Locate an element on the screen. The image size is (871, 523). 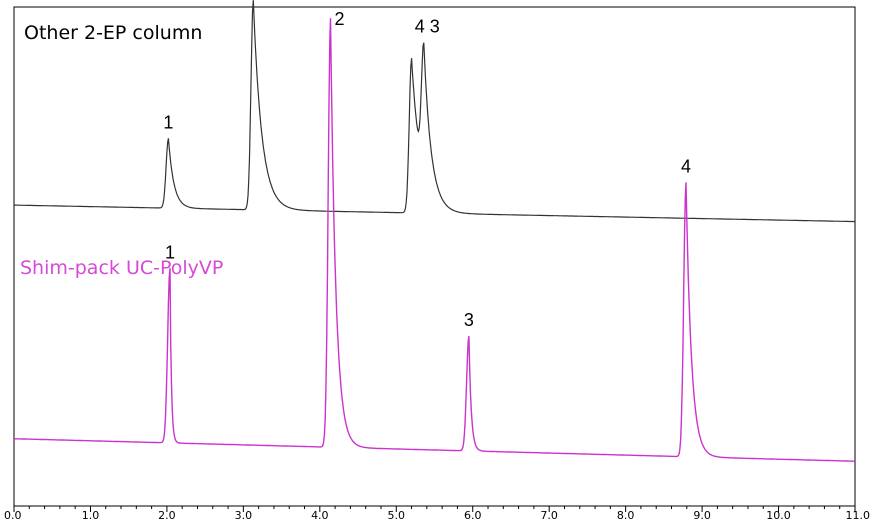
x-tick-label: 11.0 is located at coordinates (858, 515).